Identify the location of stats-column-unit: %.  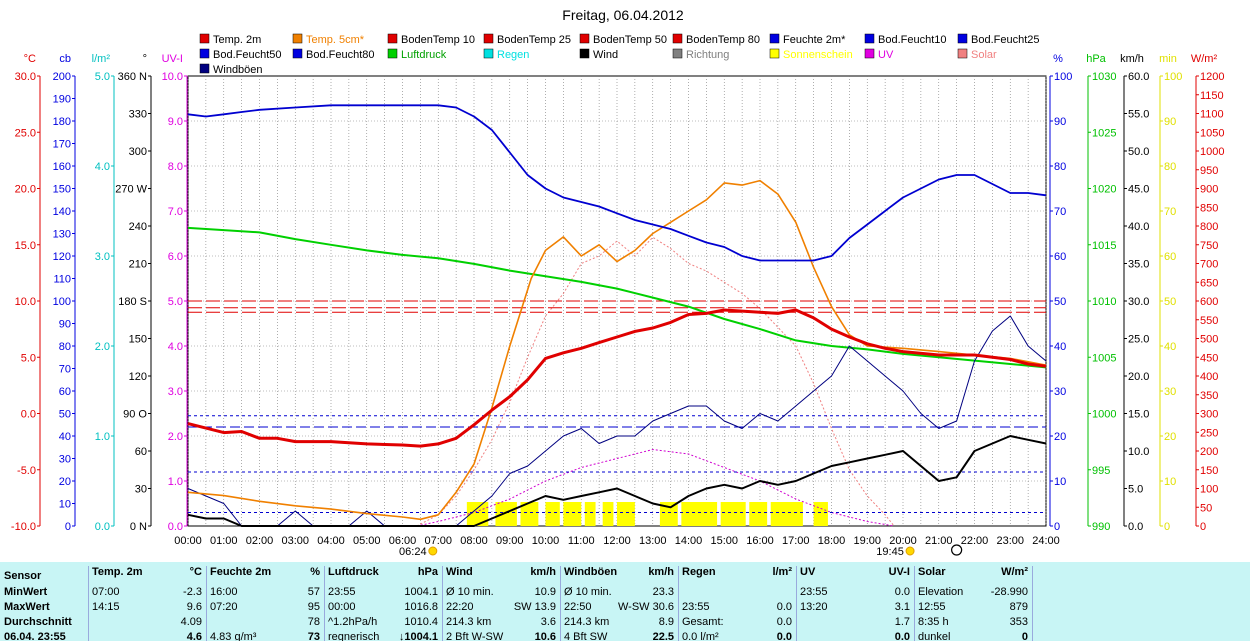
(315, 572).